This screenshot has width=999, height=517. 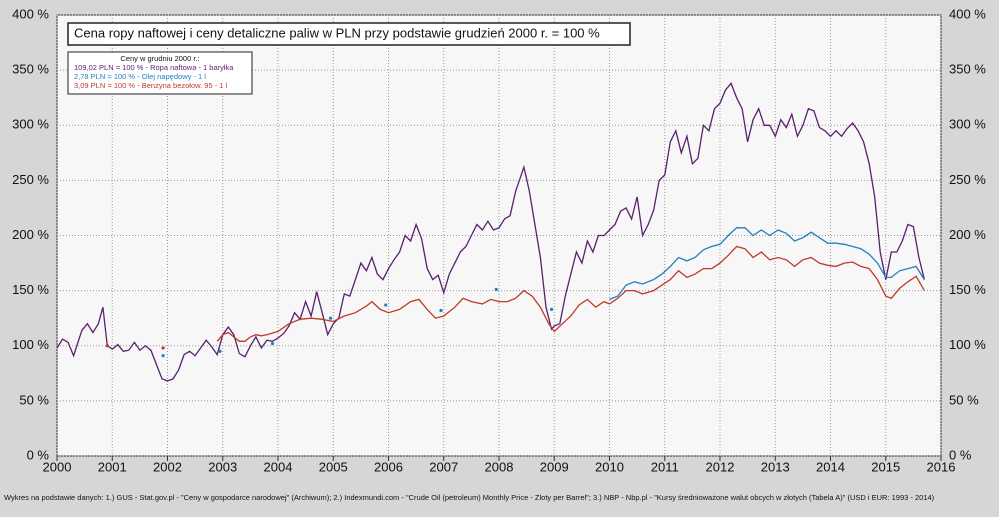 I want to click on y-tick-label: 250 %, so click(x=30, y=179).